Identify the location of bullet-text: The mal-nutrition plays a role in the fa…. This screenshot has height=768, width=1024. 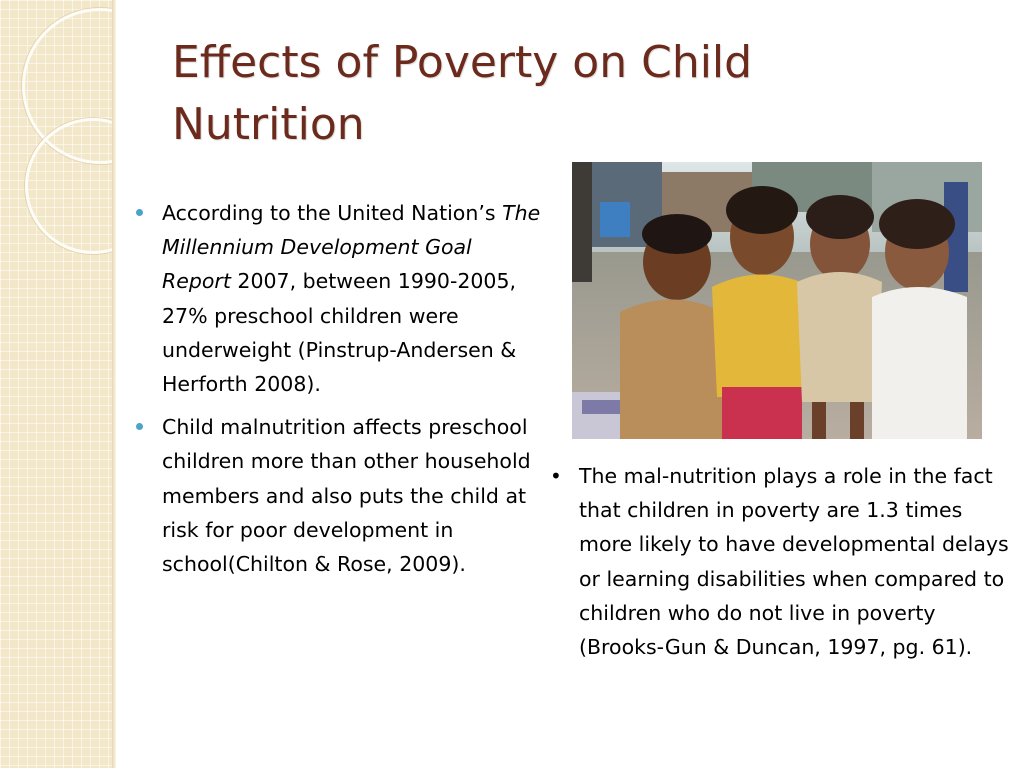
(794, 562).